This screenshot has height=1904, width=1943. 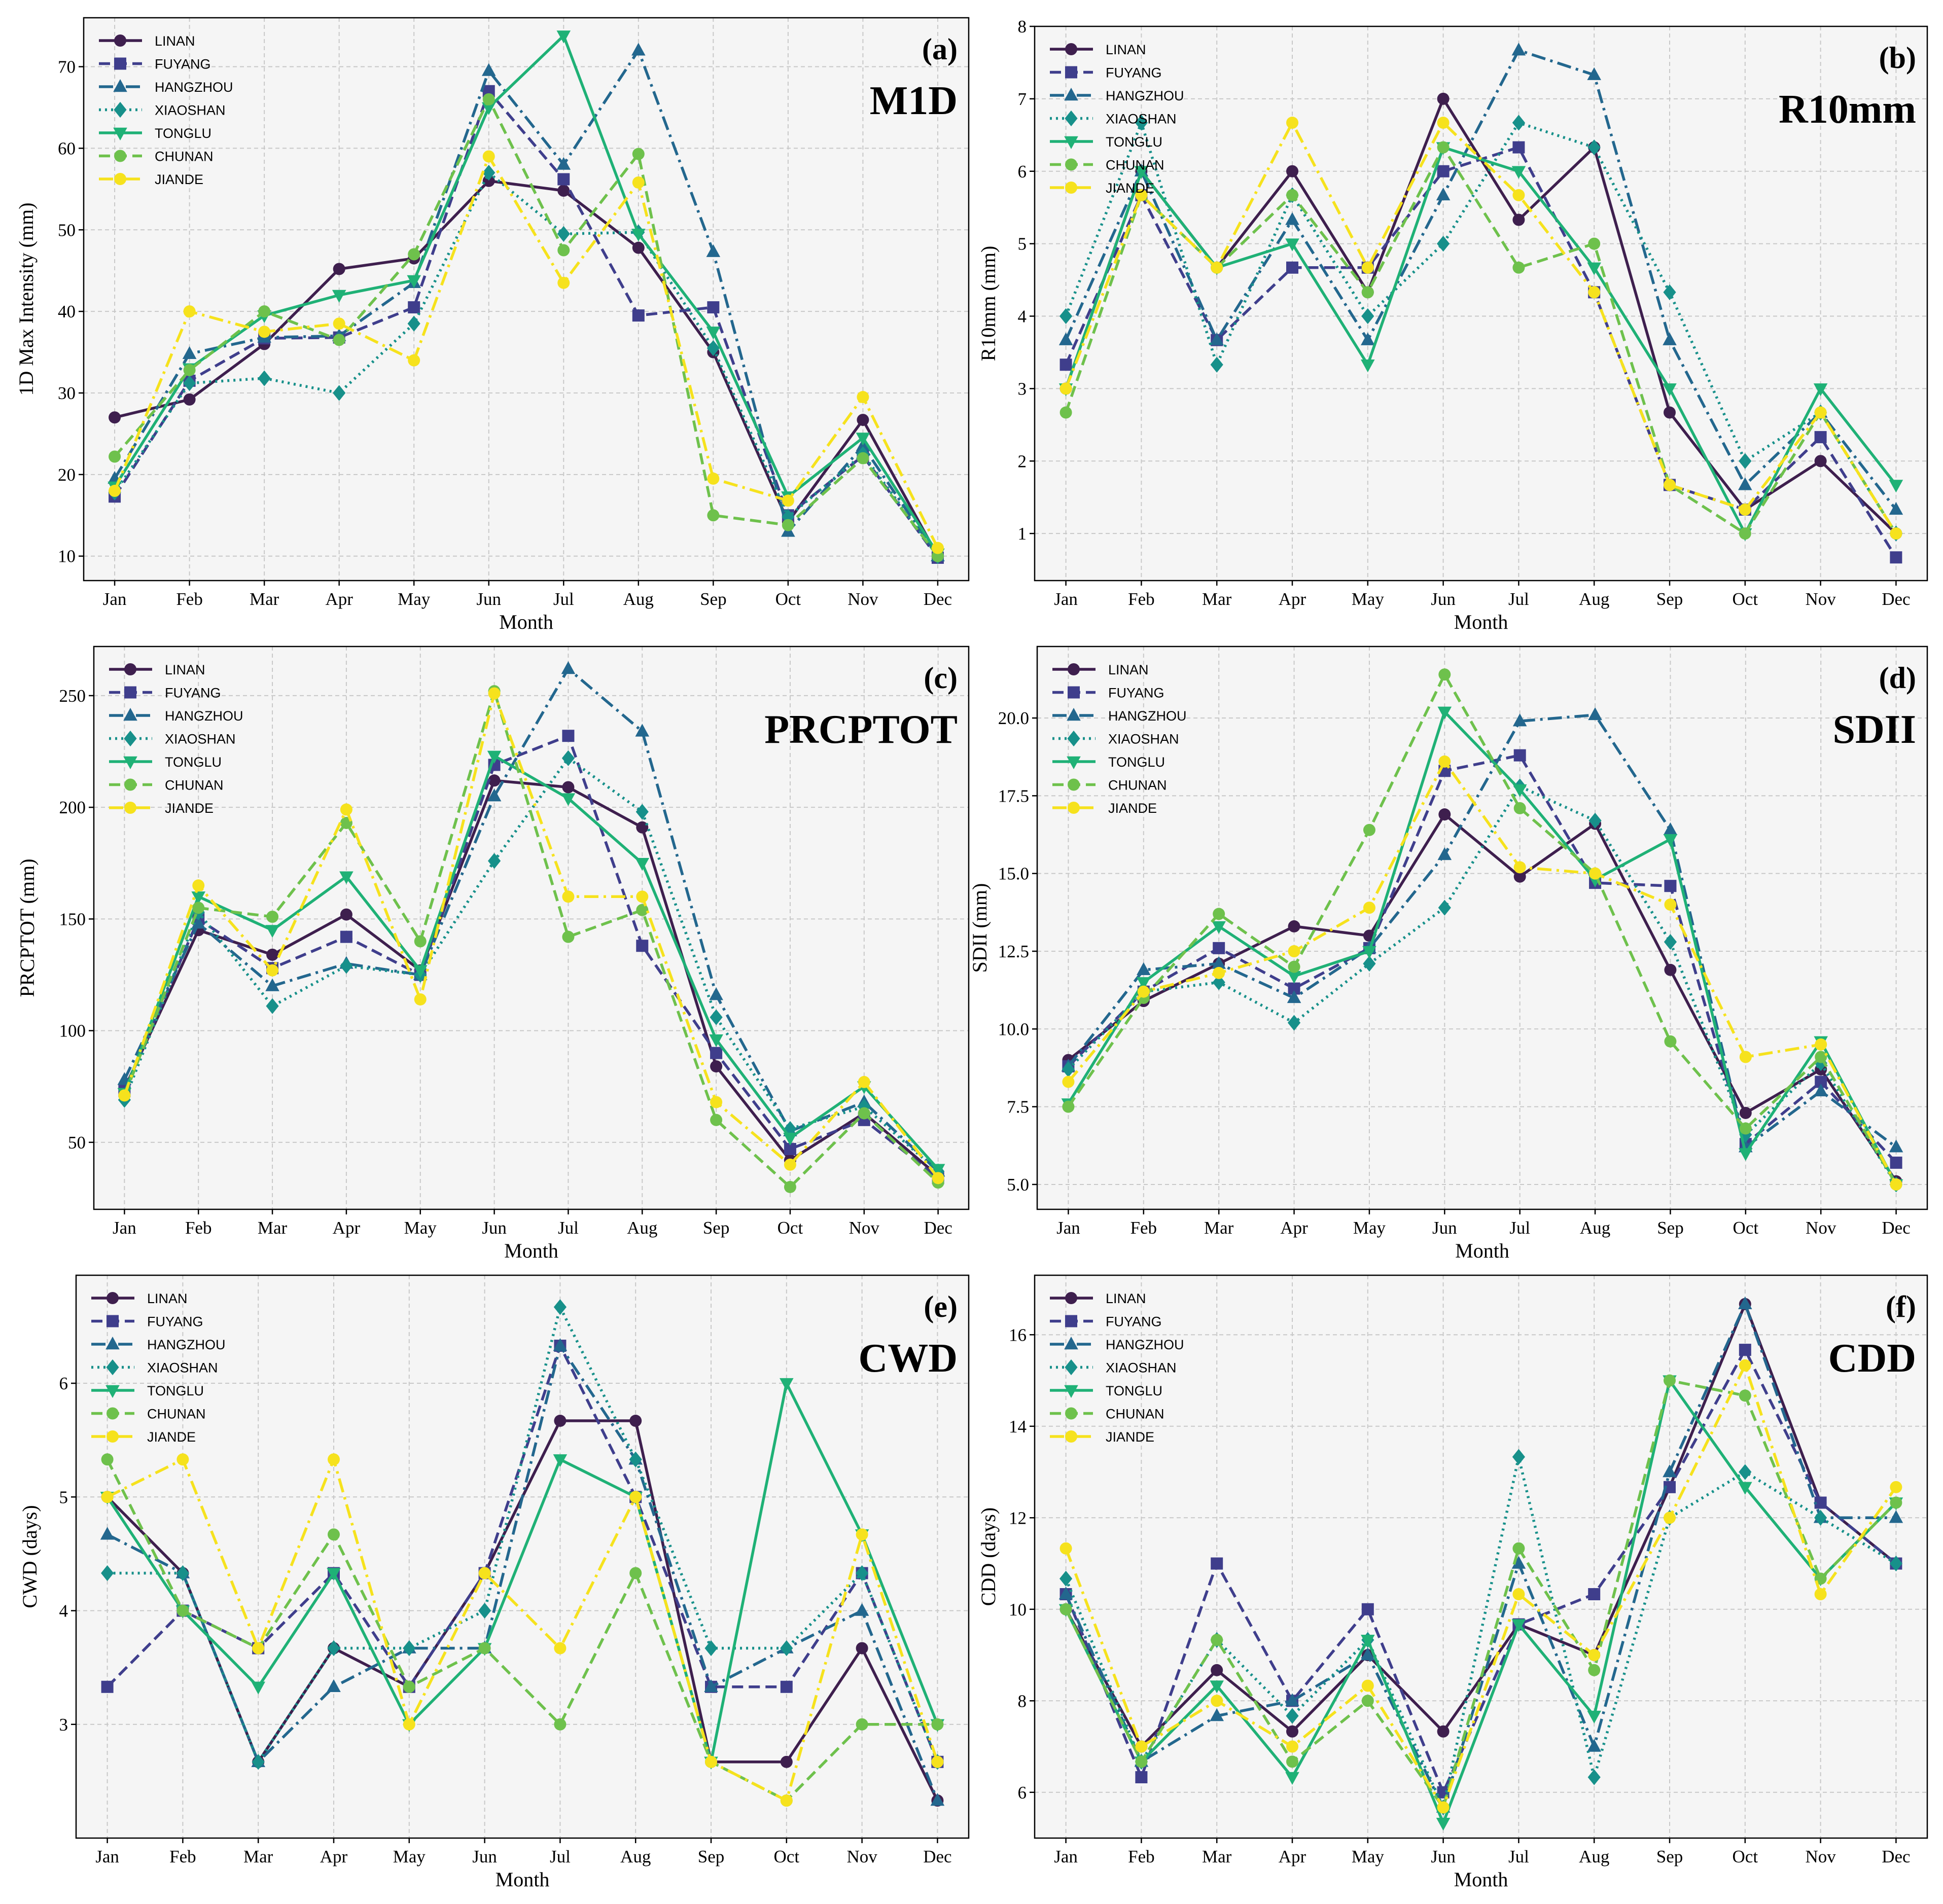 I want to click on y-tick-label: 8, so click(x=1022, y=27).